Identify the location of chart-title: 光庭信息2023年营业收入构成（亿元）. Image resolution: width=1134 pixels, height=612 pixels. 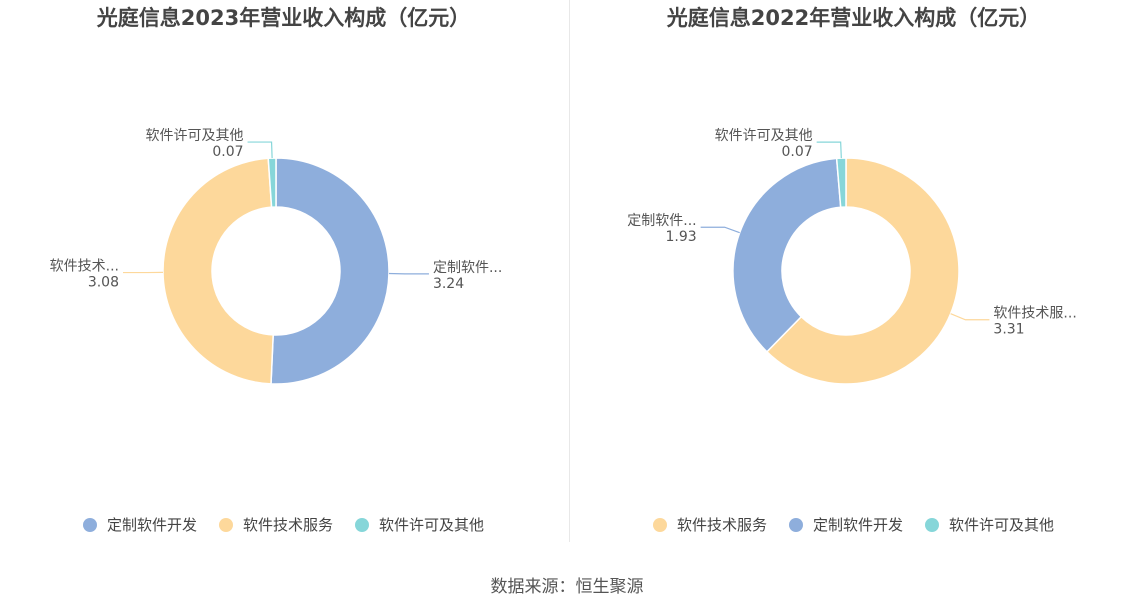
(283, 18).